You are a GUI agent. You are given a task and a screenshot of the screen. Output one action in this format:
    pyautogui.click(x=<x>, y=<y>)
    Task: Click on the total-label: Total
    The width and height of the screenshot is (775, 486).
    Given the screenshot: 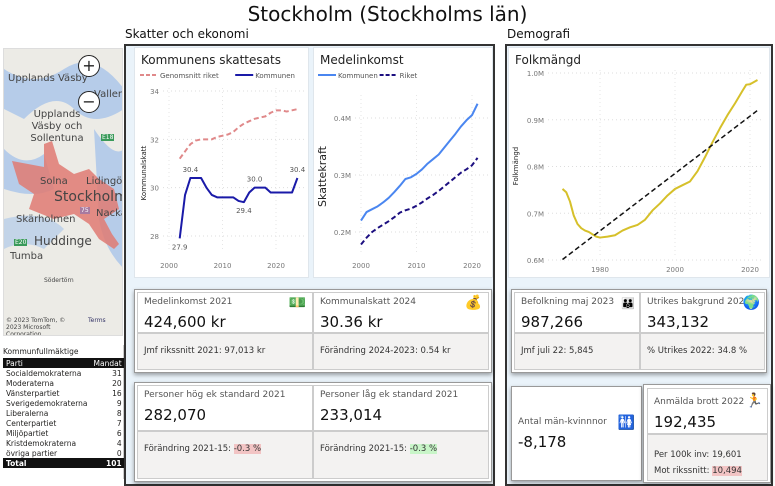 What is the action you would take?
    pyautogui.click(x=47, y=463)
    